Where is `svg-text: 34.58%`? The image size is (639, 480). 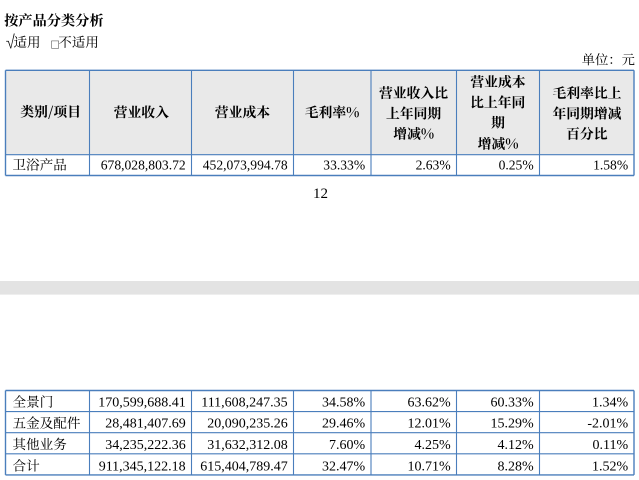 svg-text: 34.58% is located at coordinates (344, 402).